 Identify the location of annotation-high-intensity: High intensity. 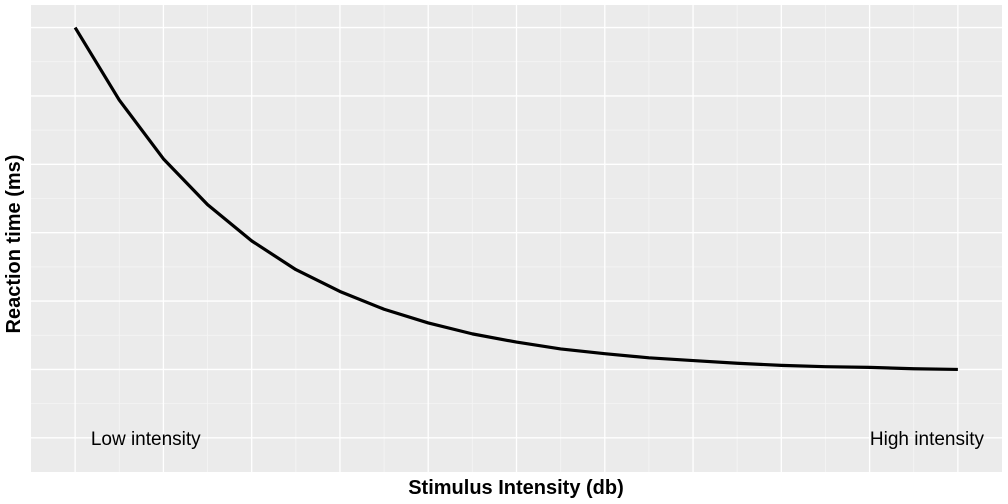
(927, 439).